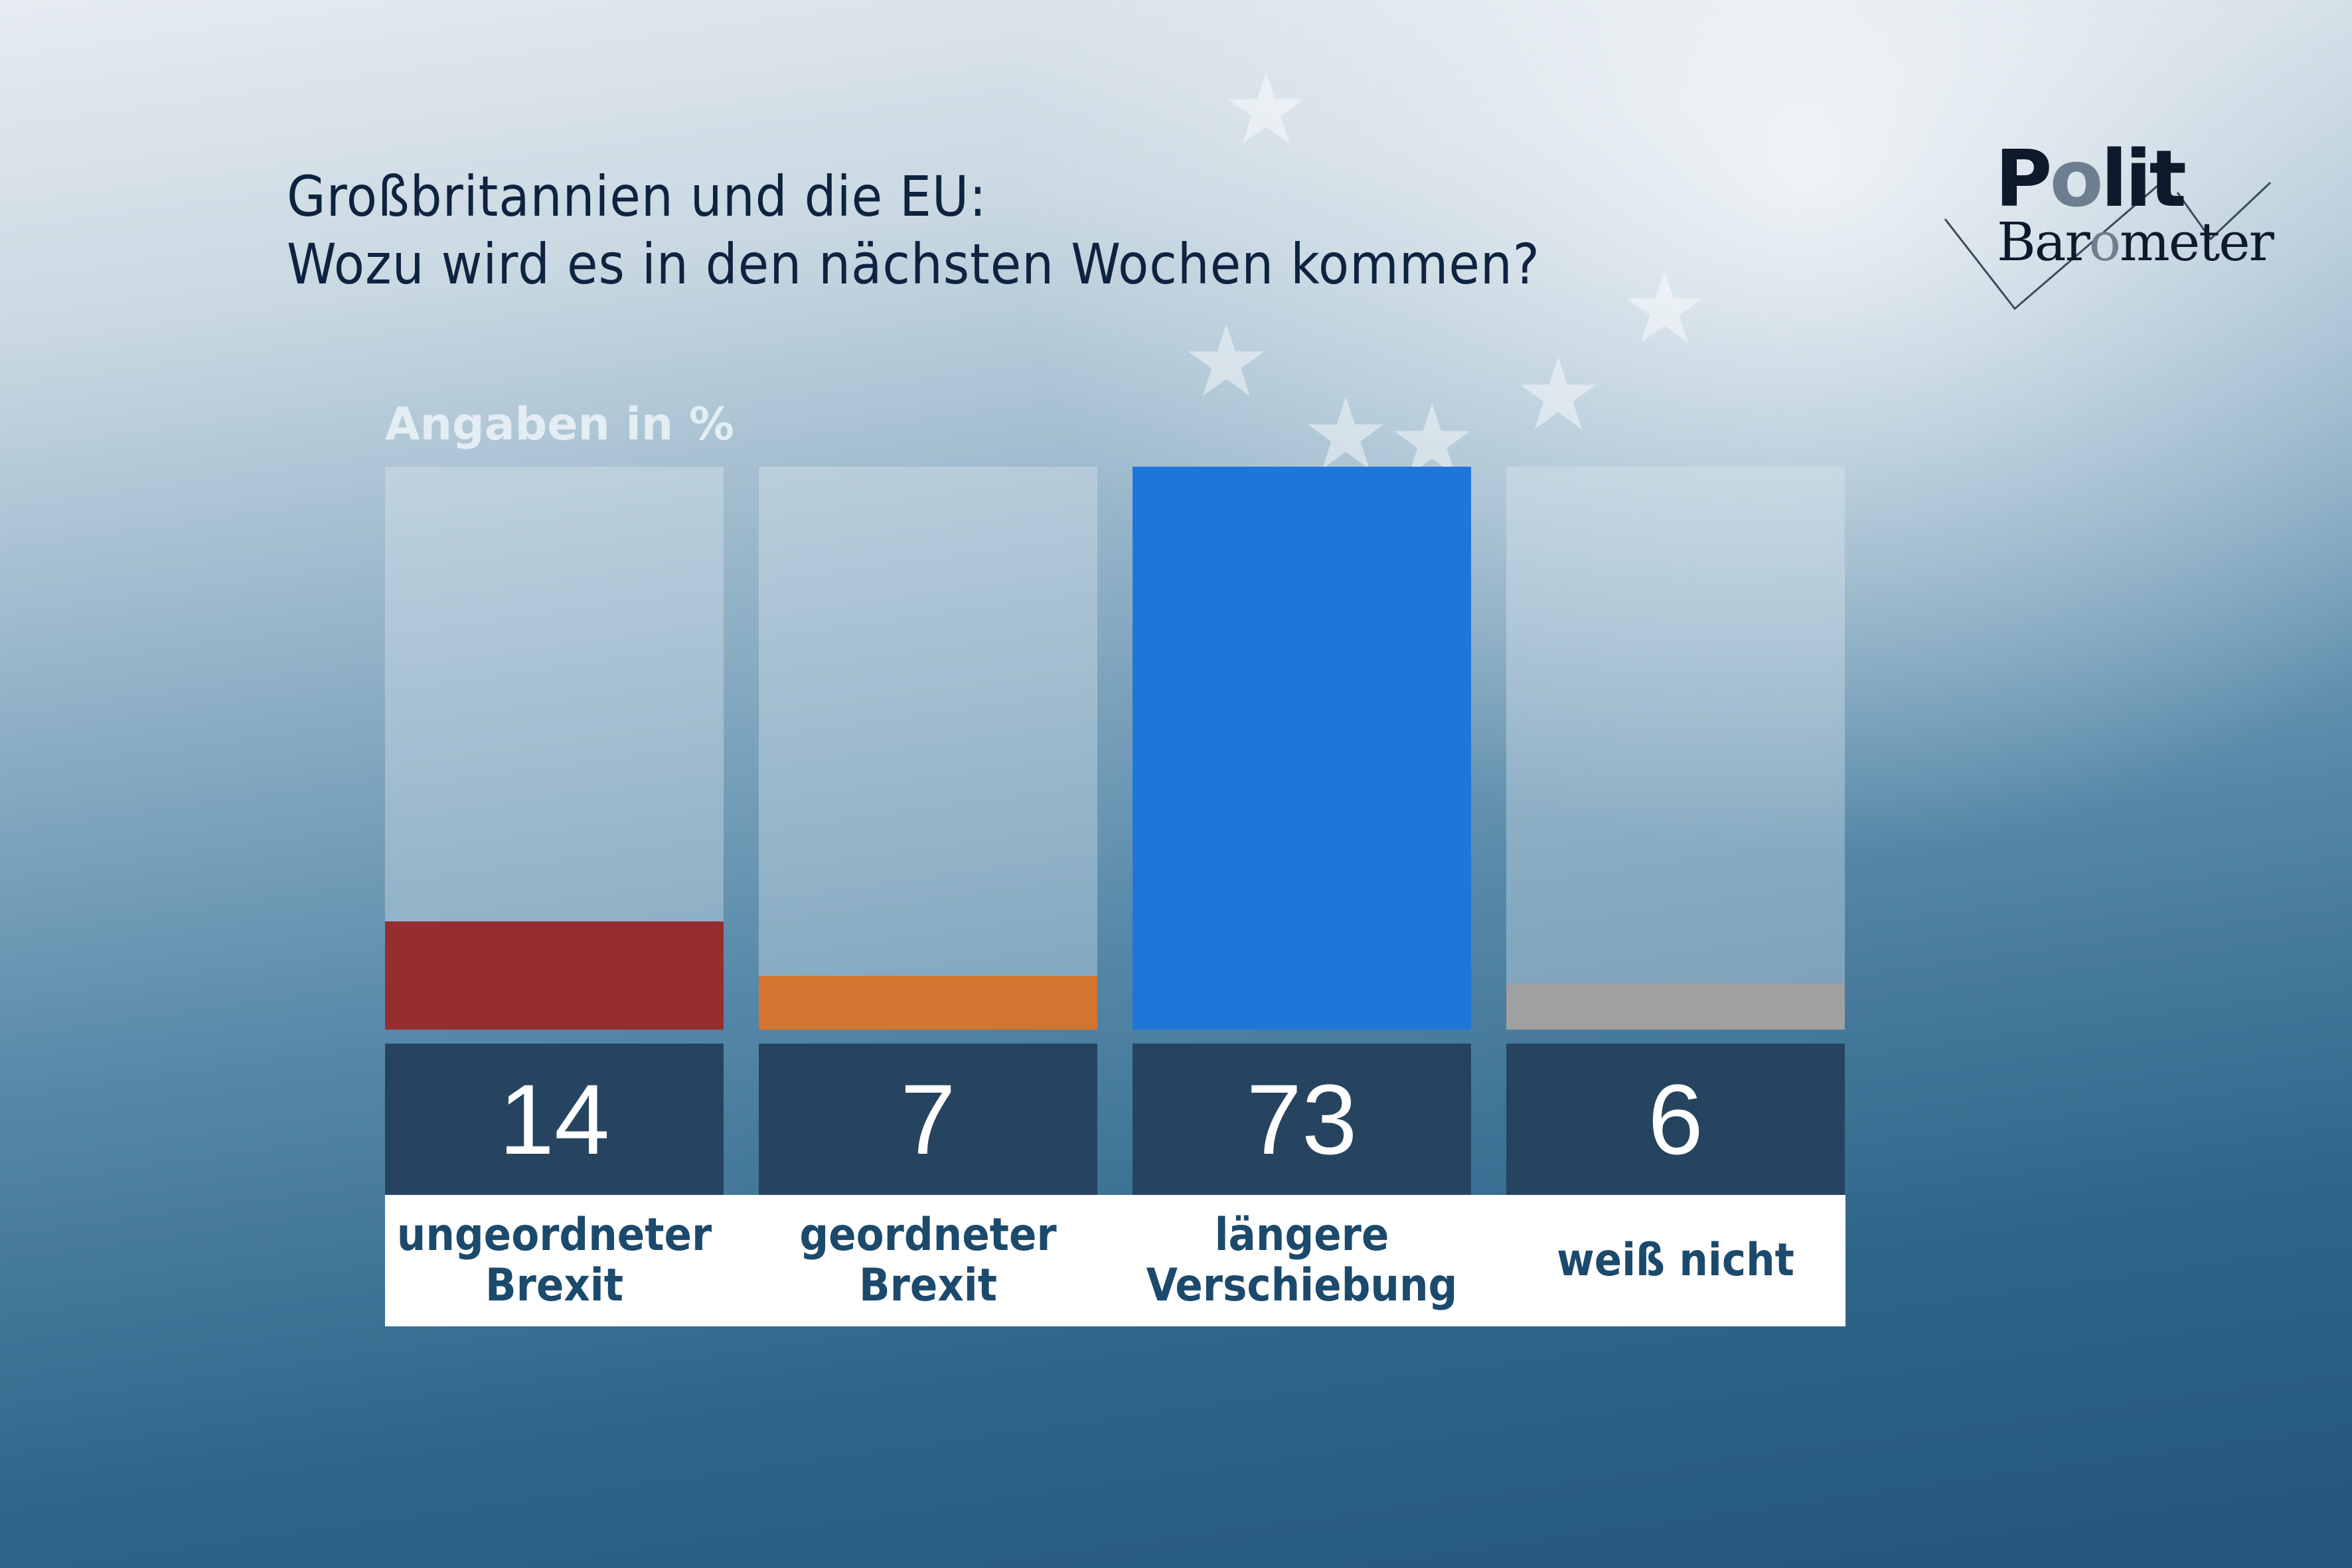  What do you see at coordinates (637, 197) in the screenshot?
I see `title-line-1: Großbritannien und die EU:` at bounding box center [637, 197].